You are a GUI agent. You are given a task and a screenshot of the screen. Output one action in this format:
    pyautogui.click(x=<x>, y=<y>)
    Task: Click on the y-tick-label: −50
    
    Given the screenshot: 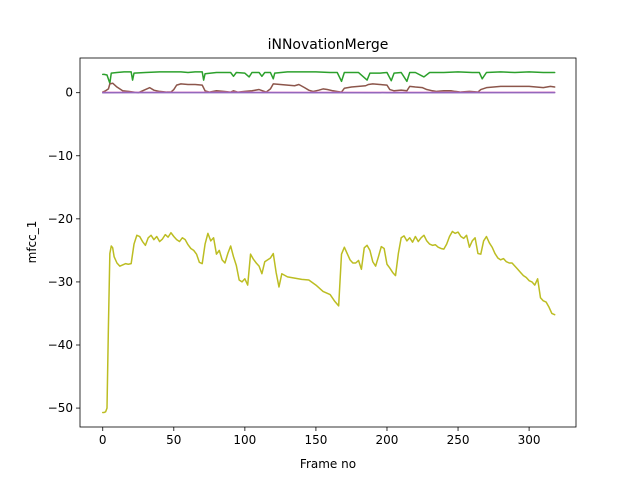 What is the action you would take?
    pyautogui.click(x=60, y=408)
    